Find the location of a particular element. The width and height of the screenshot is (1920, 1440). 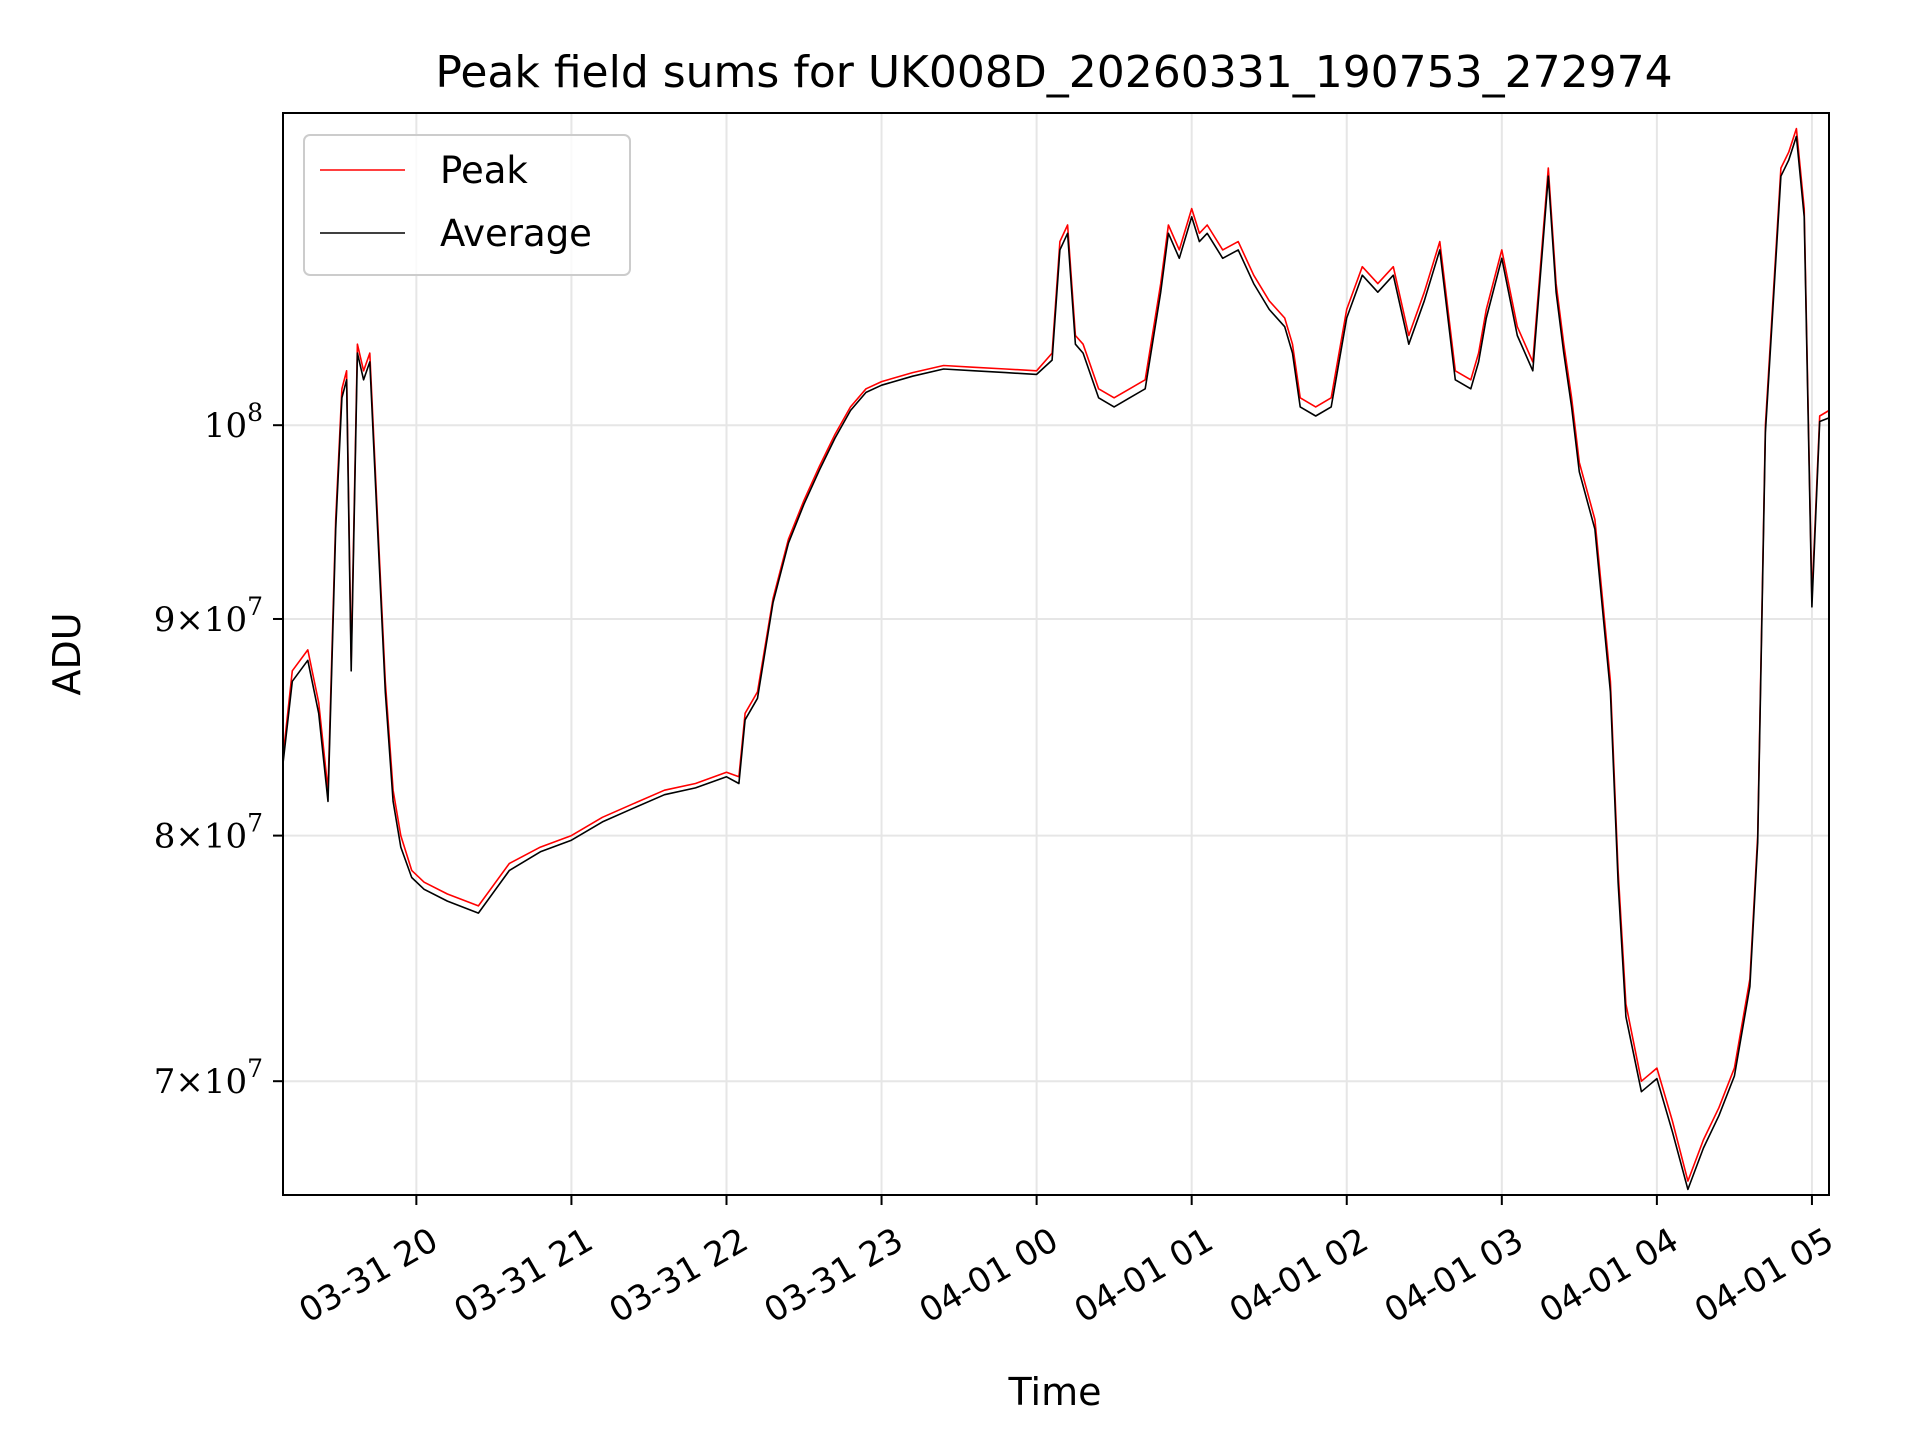

y-tick-label: 7×107 is located at coordinates (208, 1078).